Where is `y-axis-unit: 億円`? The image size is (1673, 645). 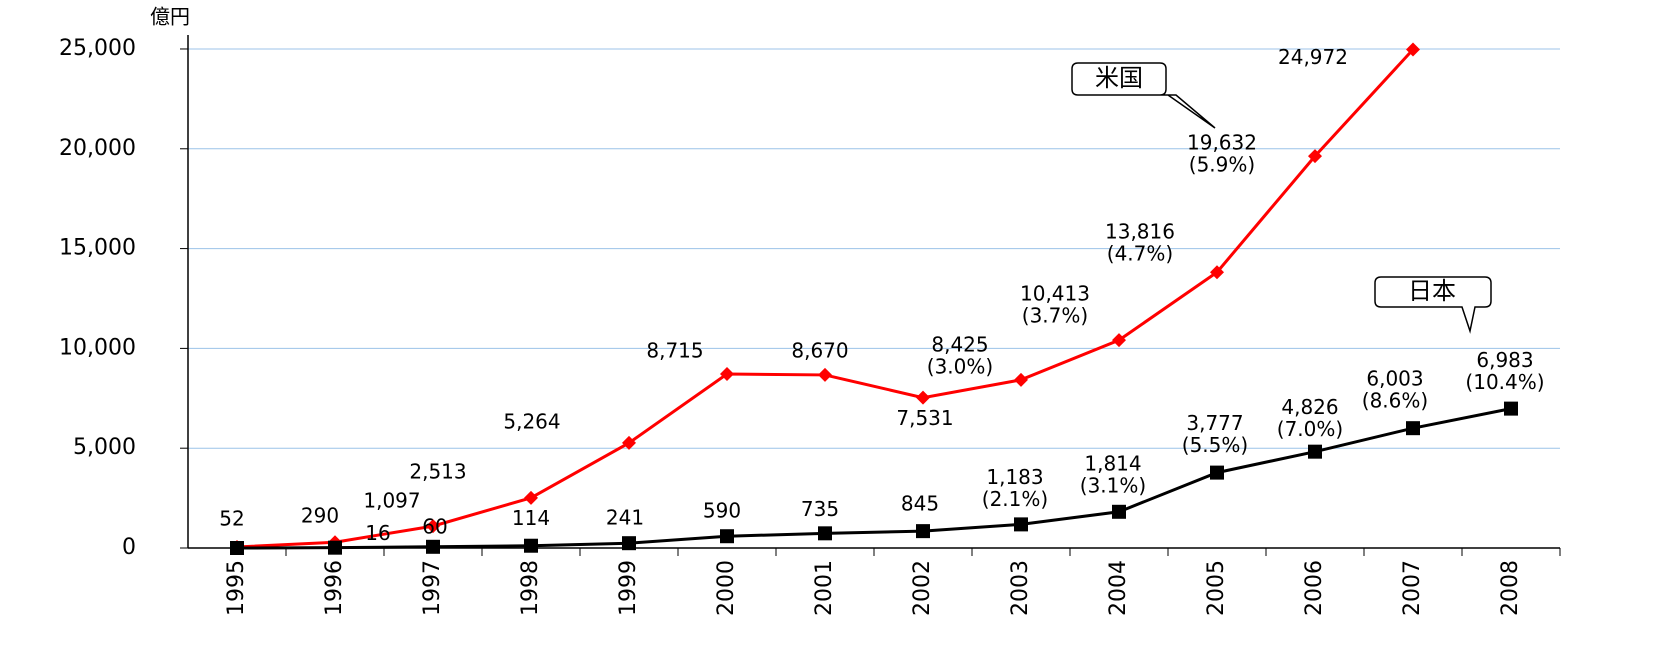 y-axis-unit: 億円 is located at coordinates (170, 17).